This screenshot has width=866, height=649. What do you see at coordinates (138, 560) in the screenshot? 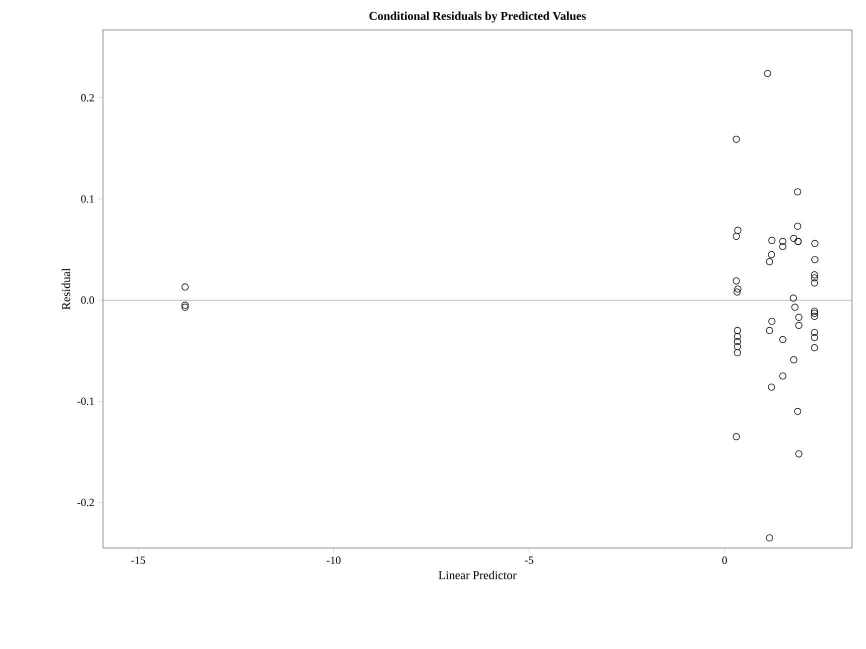
I see `x-tick-label: -15` at bounding box center [138, 560].